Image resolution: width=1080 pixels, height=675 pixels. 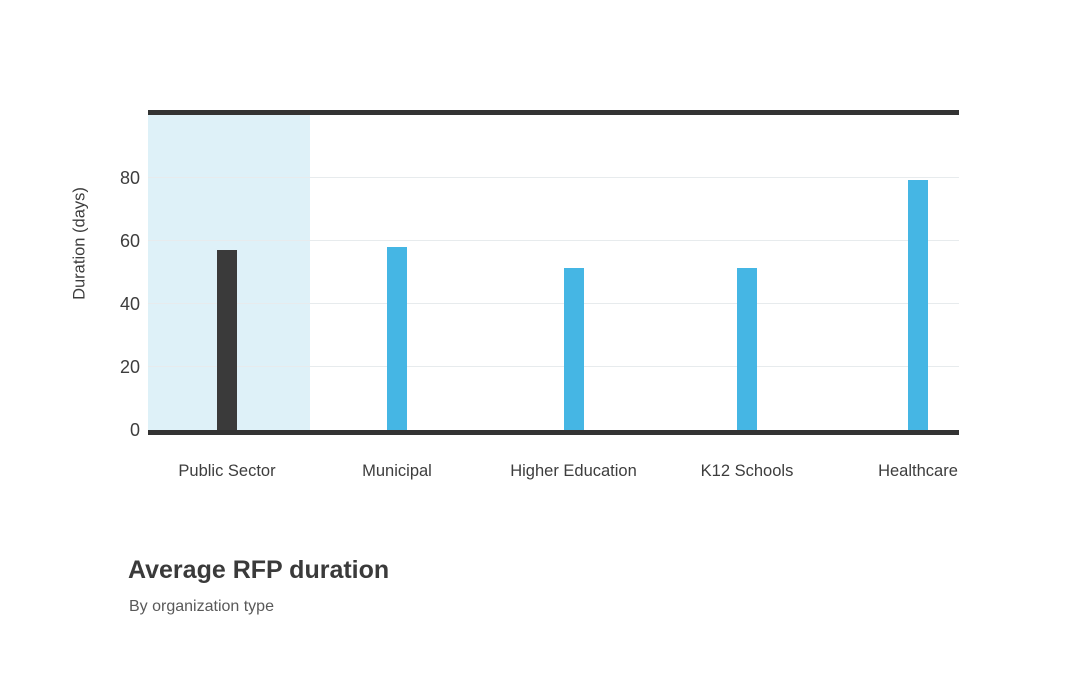 I want to click on y-tick-60: 60, so click(x=129, y=241).